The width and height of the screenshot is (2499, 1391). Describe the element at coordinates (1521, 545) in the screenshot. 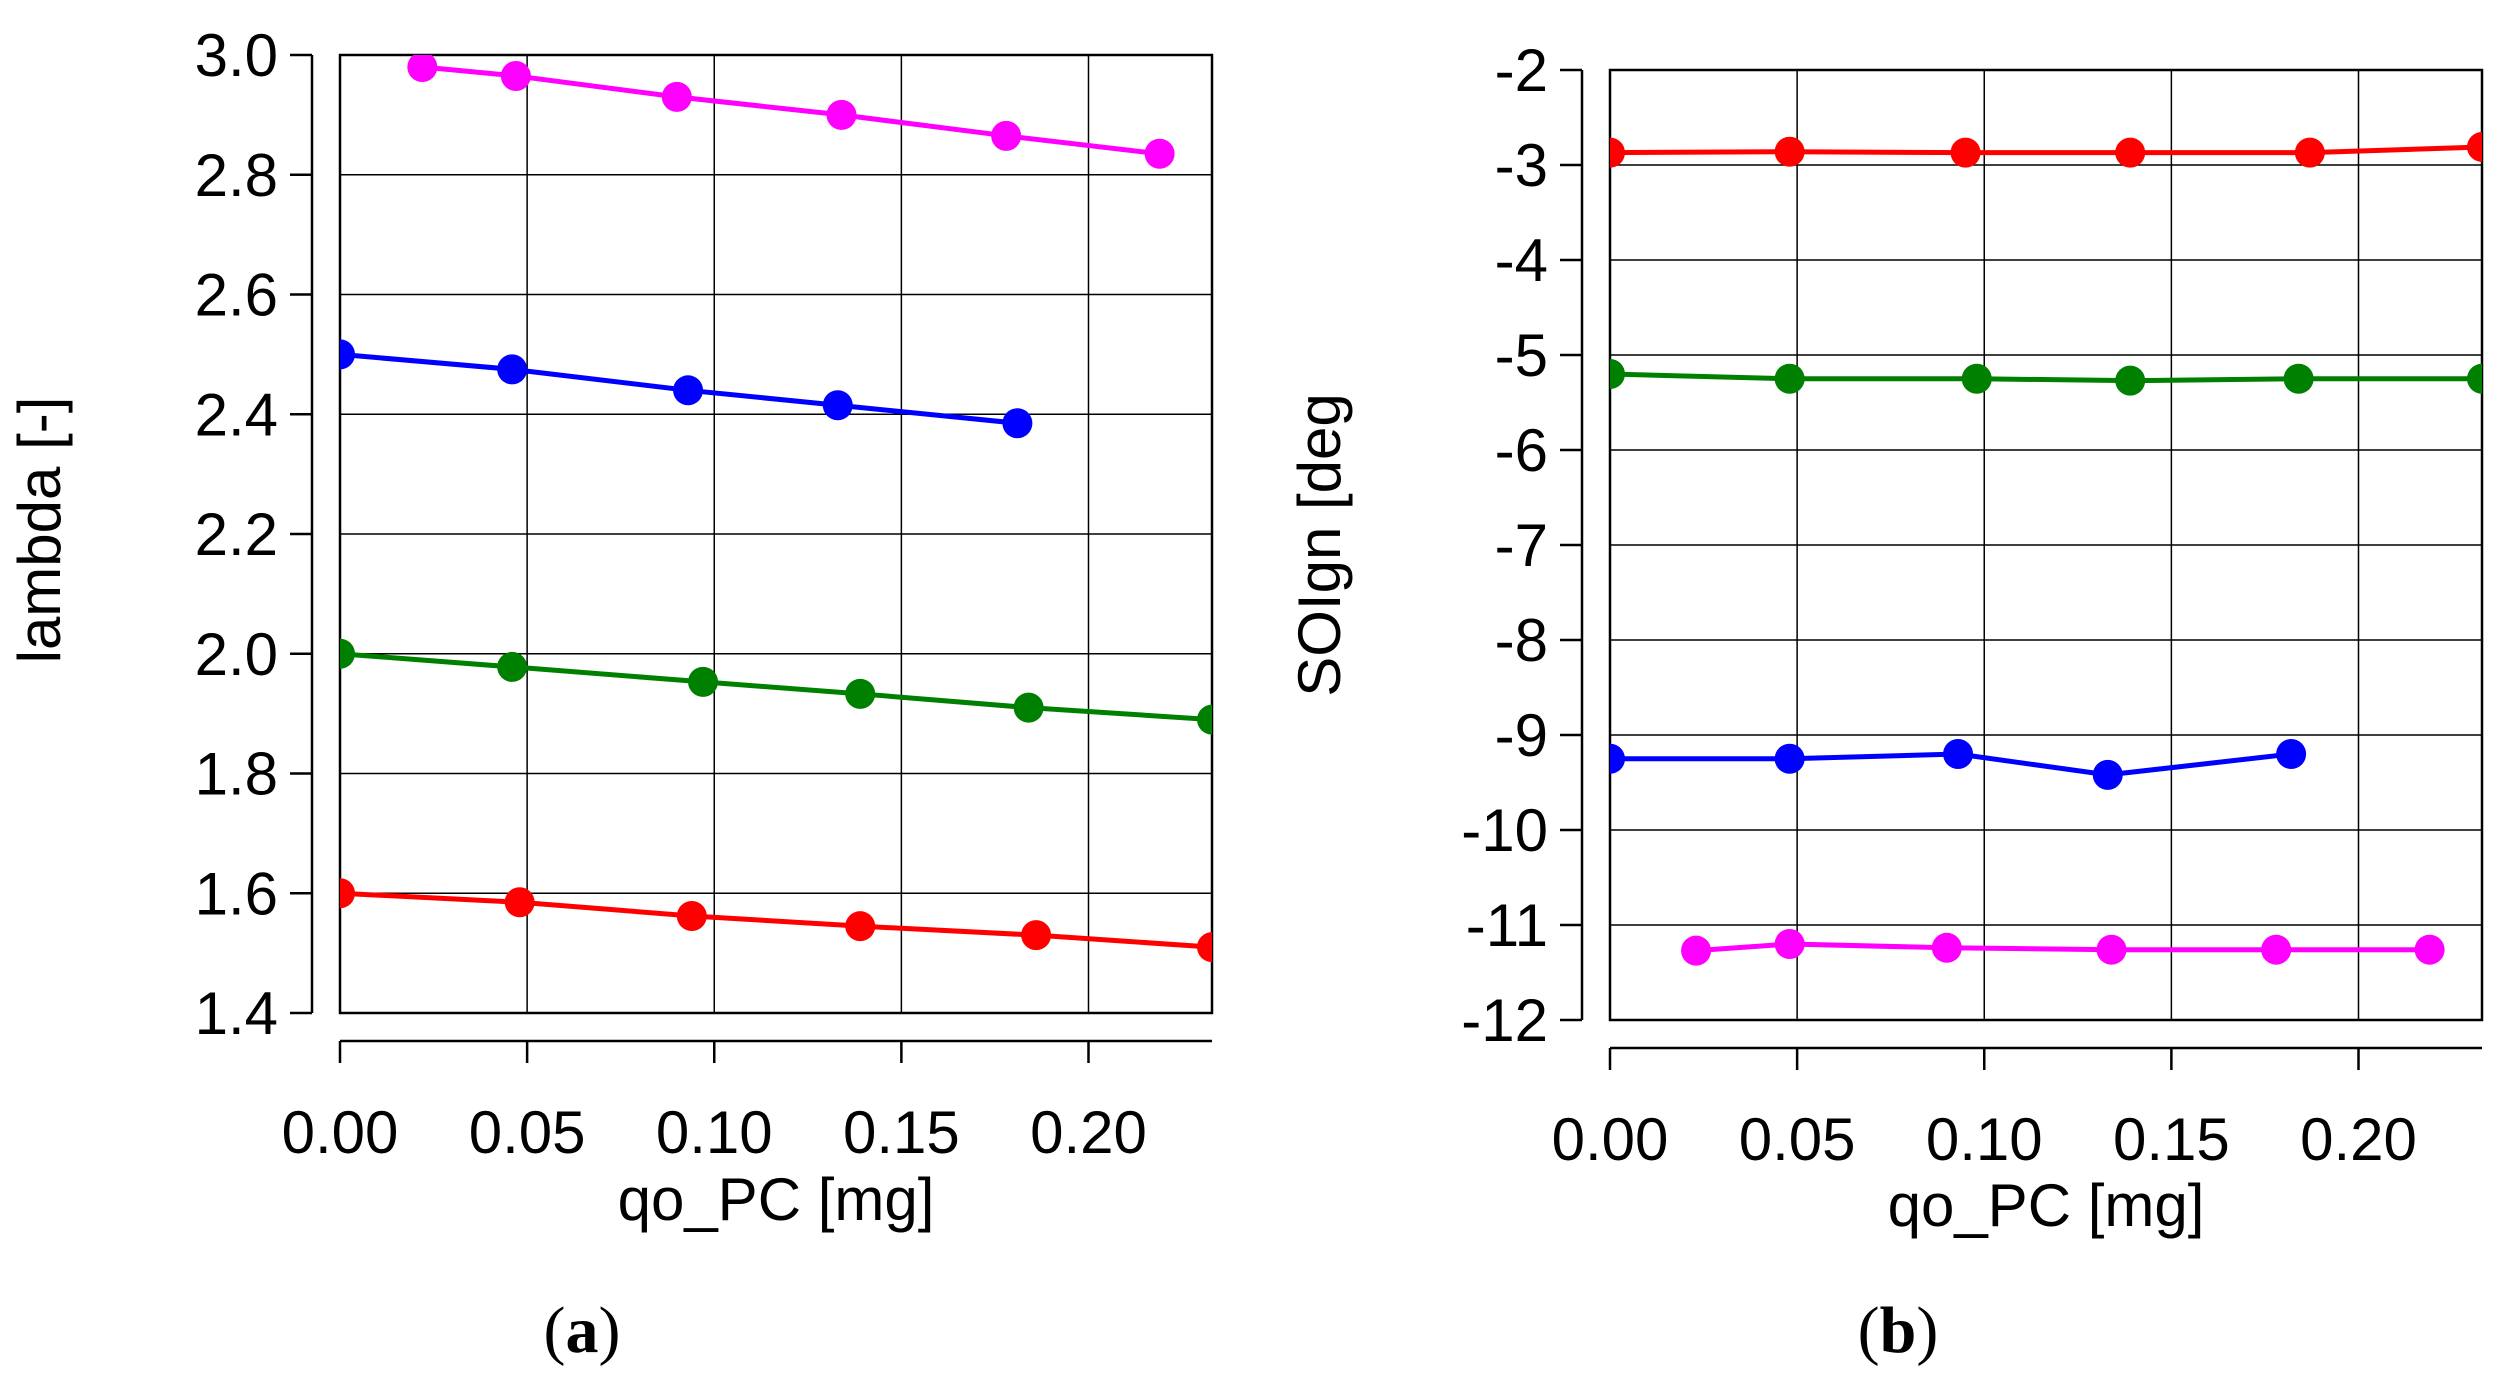

I see `y-tick-label: -7` at that location.